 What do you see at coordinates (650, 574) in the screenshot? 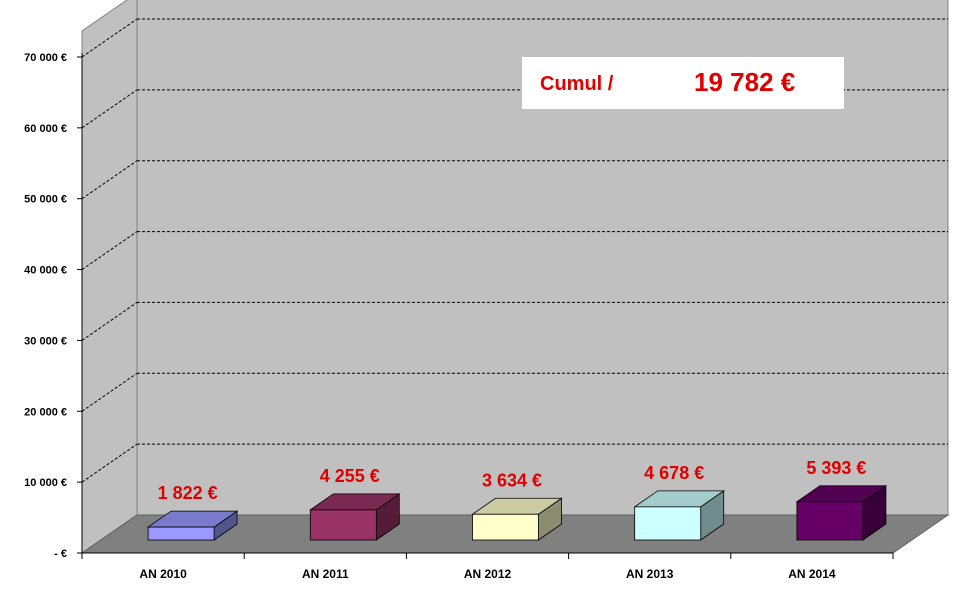
I see `x-tick-label: AN 2013` at bounding box center [650, 574].